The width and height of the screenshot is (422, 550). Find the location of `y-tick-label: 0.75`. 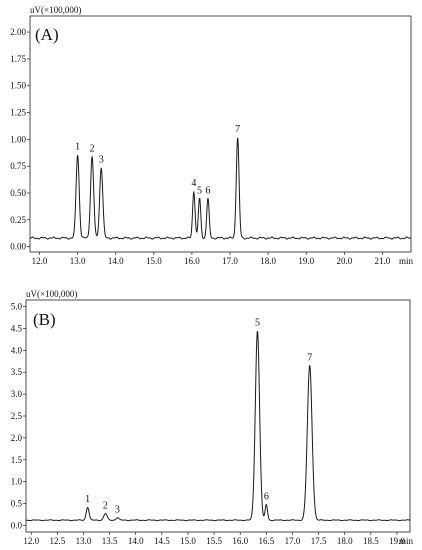

y-tick-label: 0.75 is located at coordinates (18, 166).